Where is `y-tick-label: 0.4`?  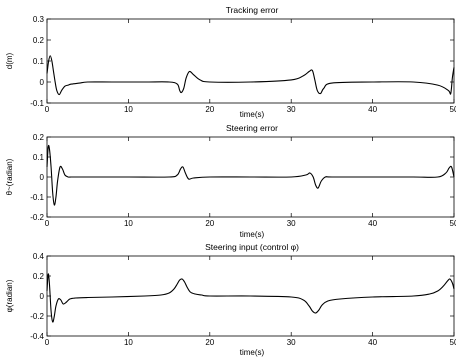 y-tick-label: 0.4 is located at coordinates (39, 256).